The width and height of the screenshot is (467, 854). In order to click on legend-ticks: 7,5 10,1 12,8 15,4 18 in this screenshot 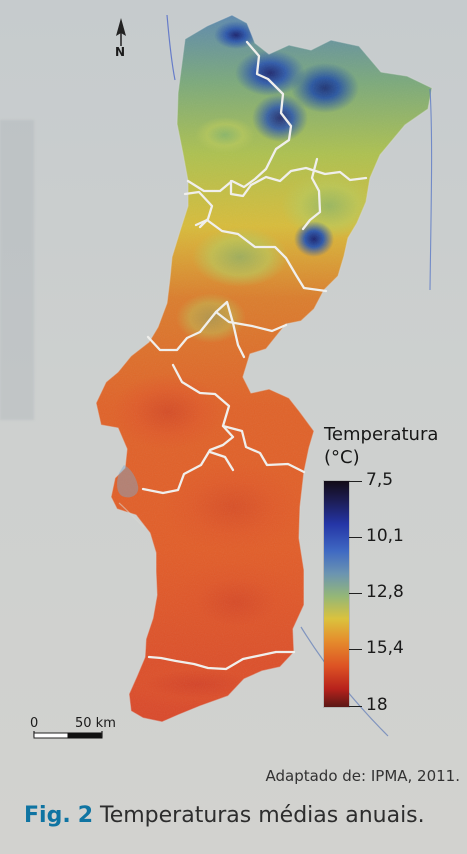, I will do `click(408, 593)`.